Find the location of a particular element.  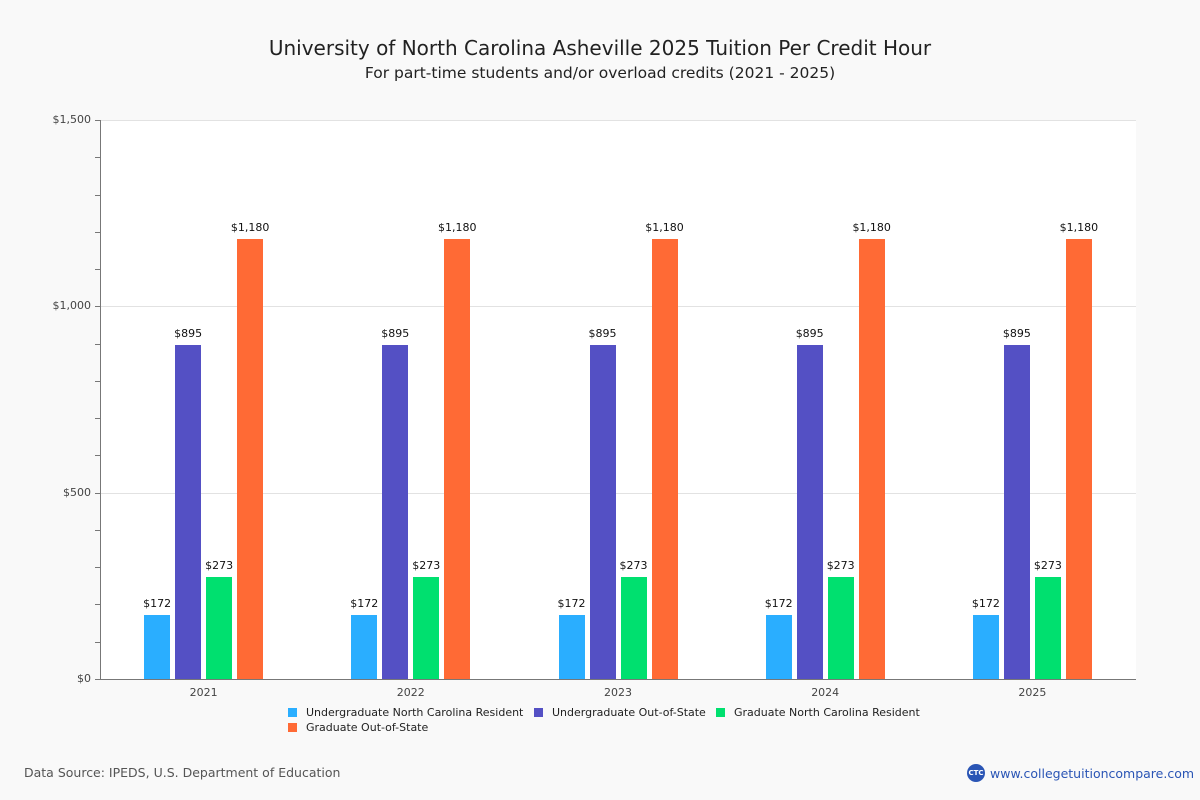

legend-item: Graduate Out-of-State is located at coordinates (358, 727).